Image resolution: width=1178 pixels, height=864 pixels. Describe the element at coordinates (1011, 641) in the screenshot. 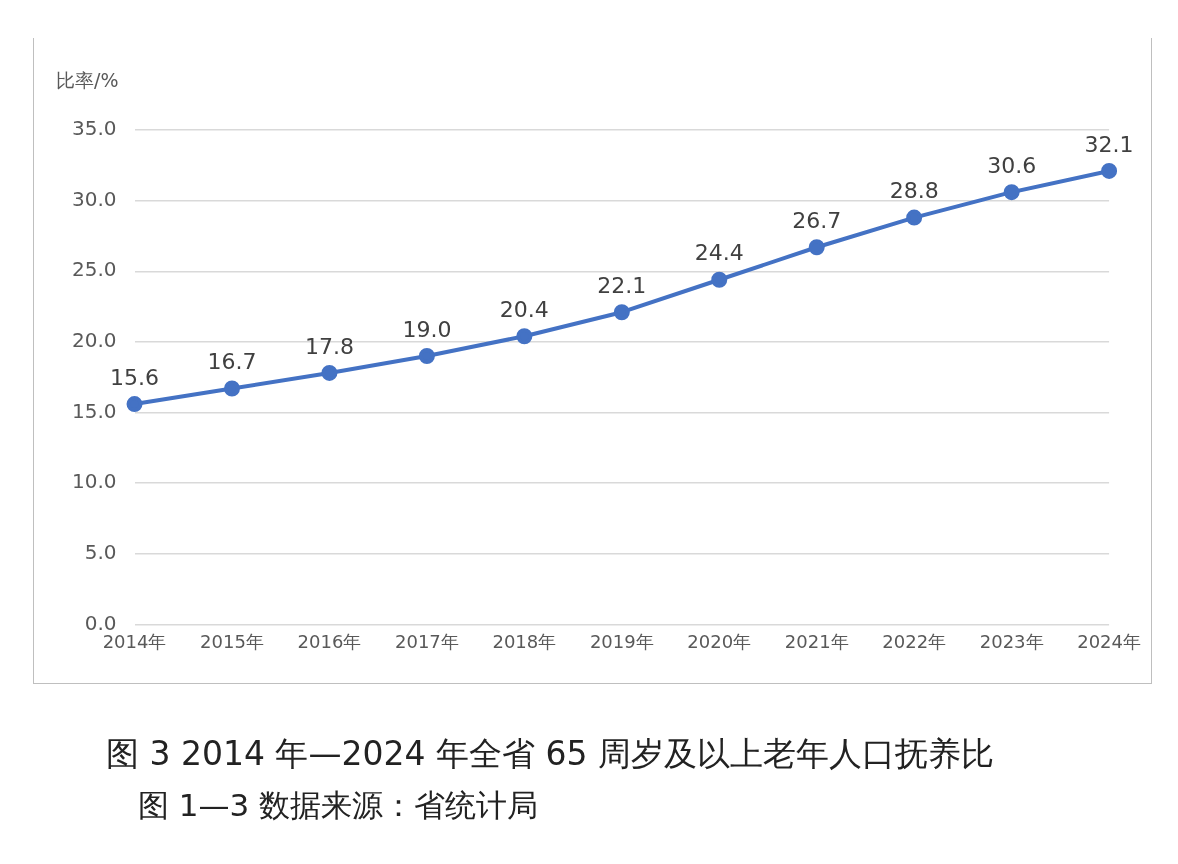

I see `x-tick-label: 2023年` at that location.